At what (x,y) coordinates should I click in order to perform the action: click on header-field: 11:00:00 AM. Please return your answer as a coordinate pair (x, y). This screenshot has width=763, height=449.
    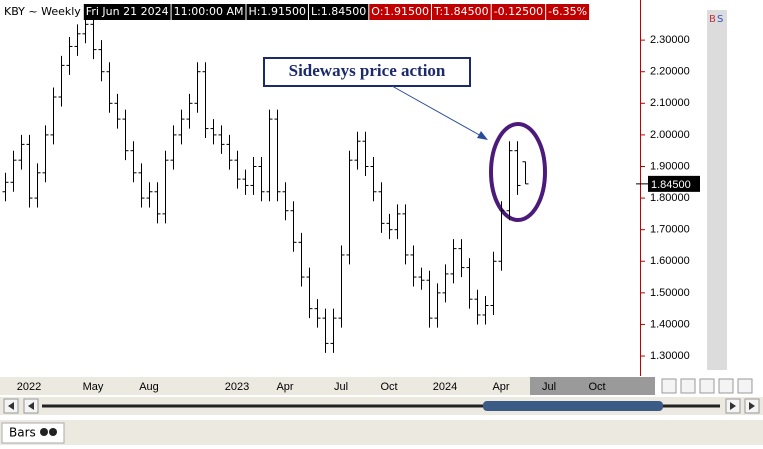
    Looking at the image, I should click on (209, 11).